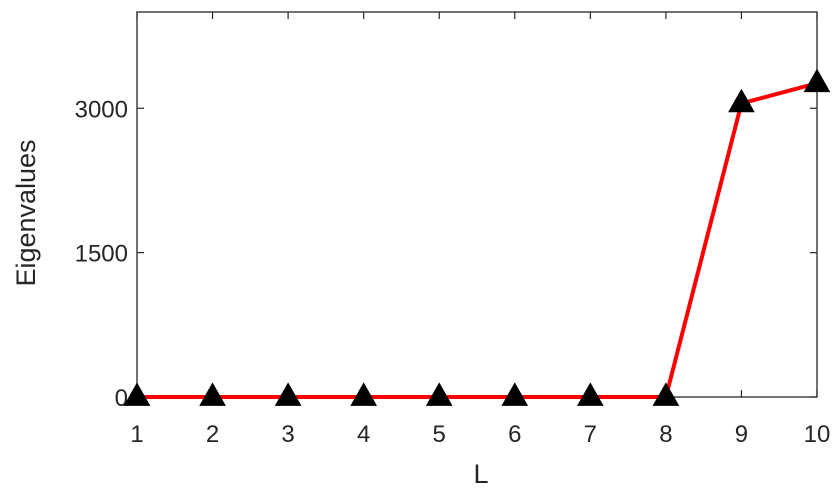 The image size is (840, 491). I want to click on x-tick-label: 3, so click(287, 434).